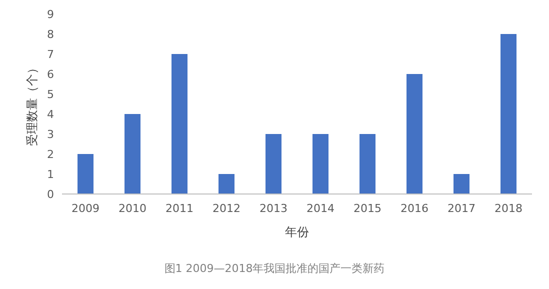 This screenshot has height=289, width=549. I want to click on y-tick-label: 6, so click(50, 74).